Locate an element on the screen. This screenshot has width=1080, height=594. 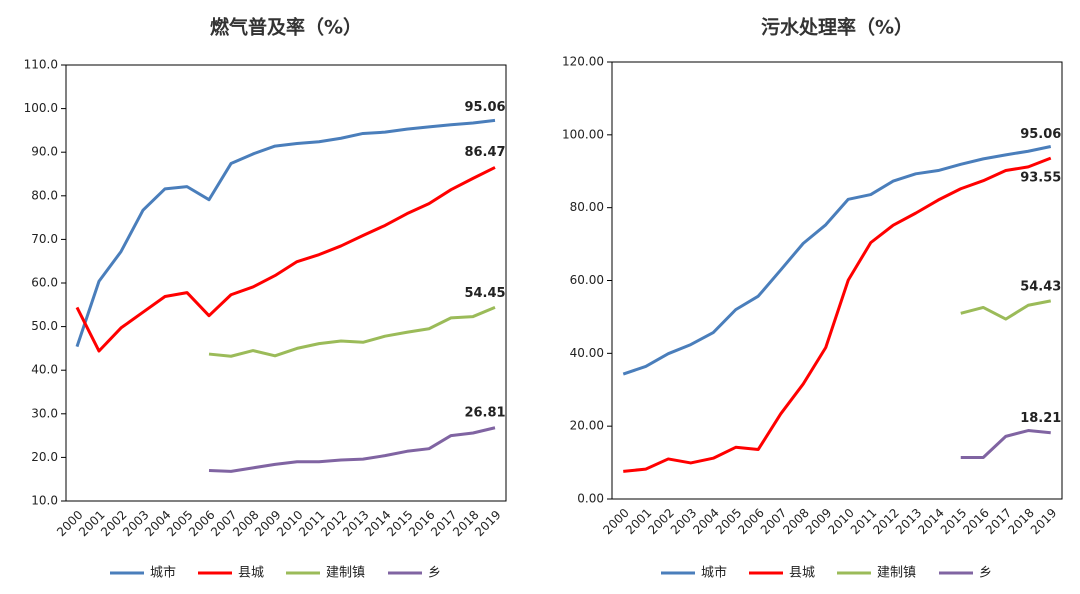
y-tick-label: 60.00 is located at coordinates (587, 280).